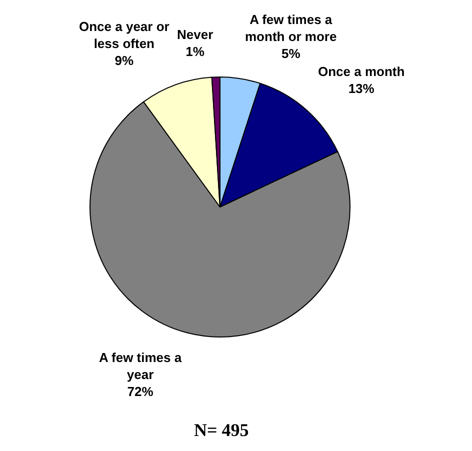  I want to click on data-label: 5%, so click(291, 53).